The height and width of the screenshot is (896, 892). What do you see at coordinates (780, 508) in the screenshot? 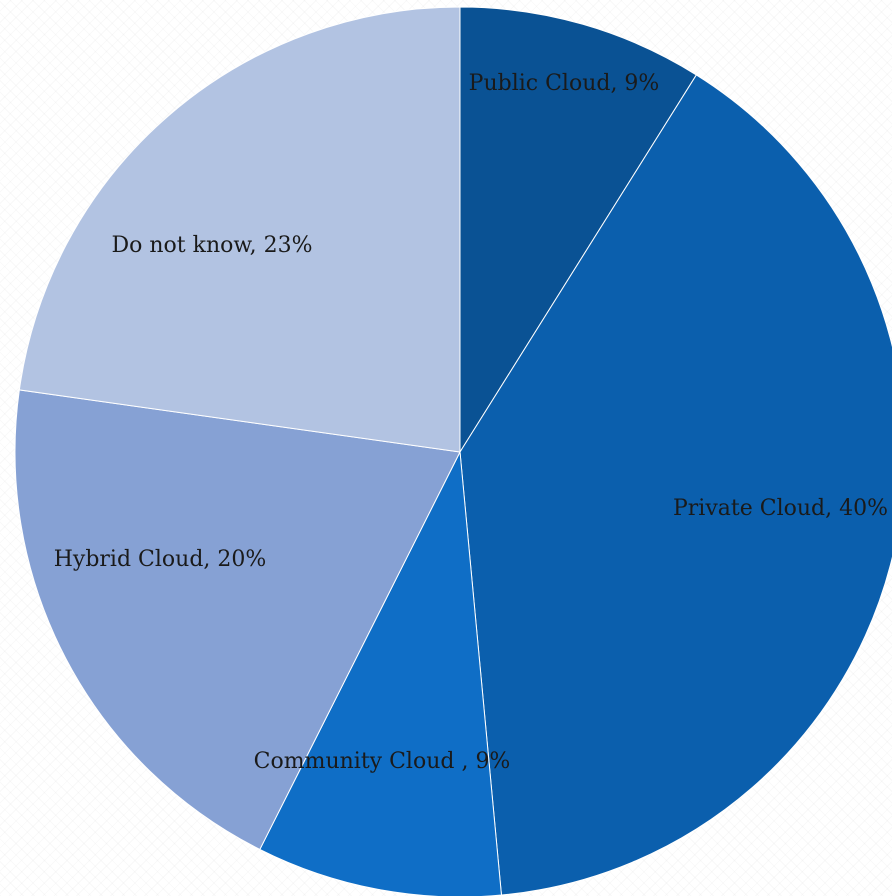
I see `data-label-private-cloud: Private Cloud, 40%` at bounding box center [780, 508].